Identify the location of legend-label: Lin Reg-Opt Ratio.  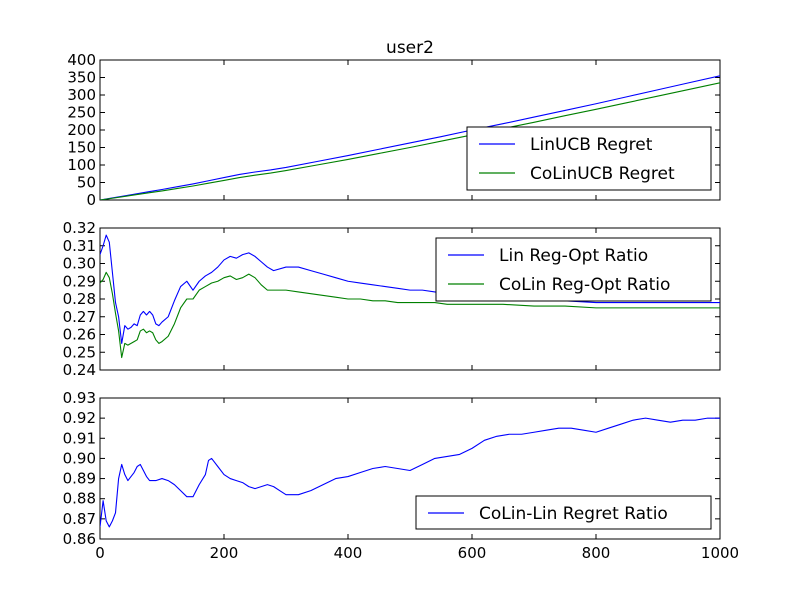
(573, 256).